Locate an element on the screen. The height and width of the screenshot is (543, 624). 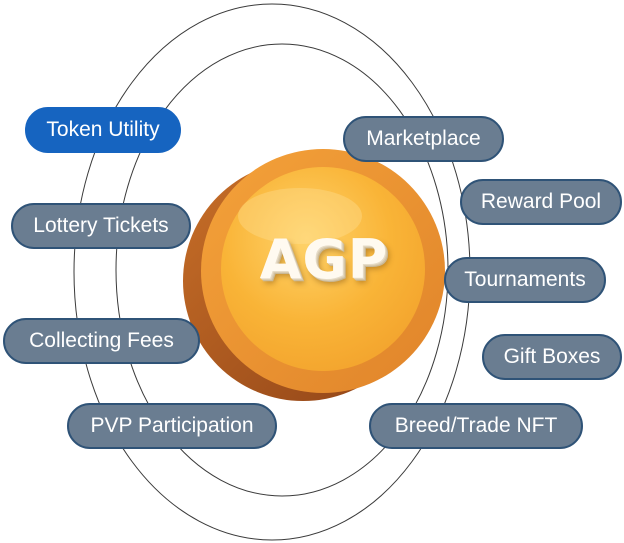
pill-lottery-tickets: Lottery Tickets is located at coordinates (101, 226).